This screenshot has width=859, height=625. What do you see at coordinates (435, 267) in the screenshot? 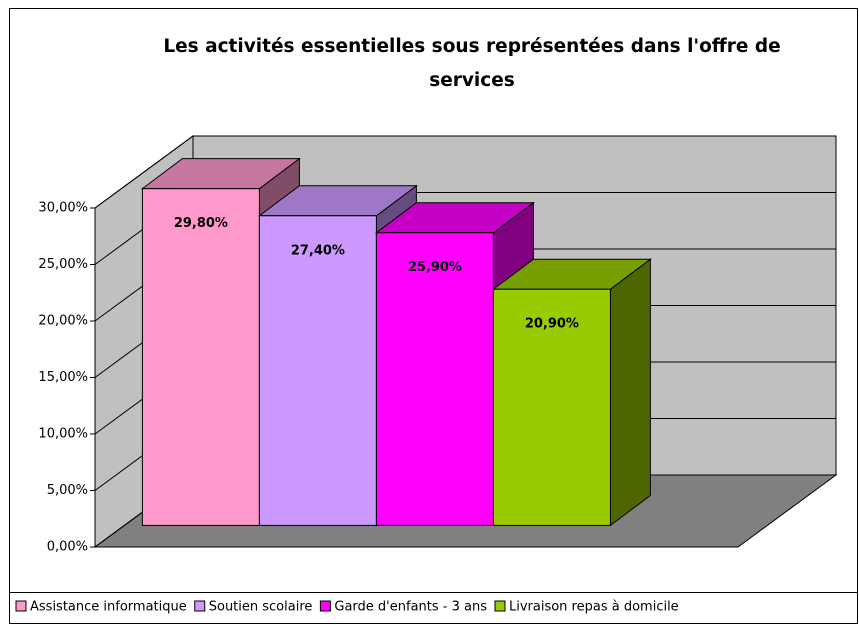
I see `data-label: 25,90%` at bounding box center [435, 267].